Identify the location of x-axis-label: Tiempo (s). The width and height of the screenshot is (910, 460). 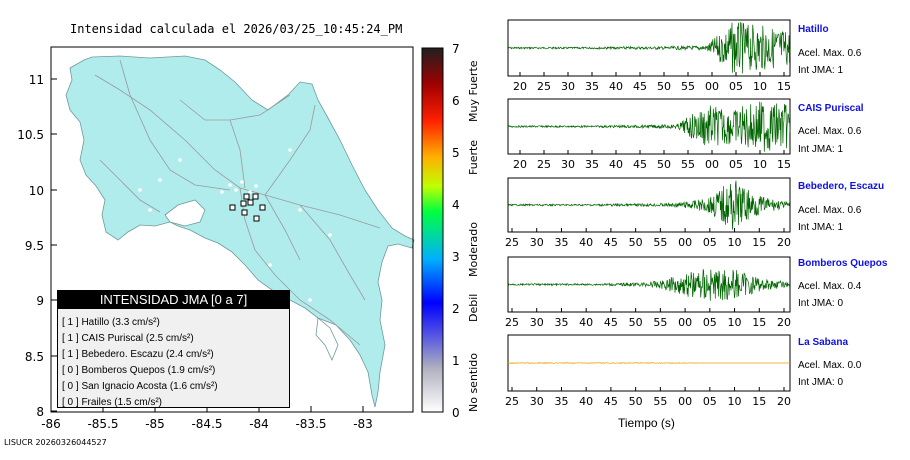
(646, 423).